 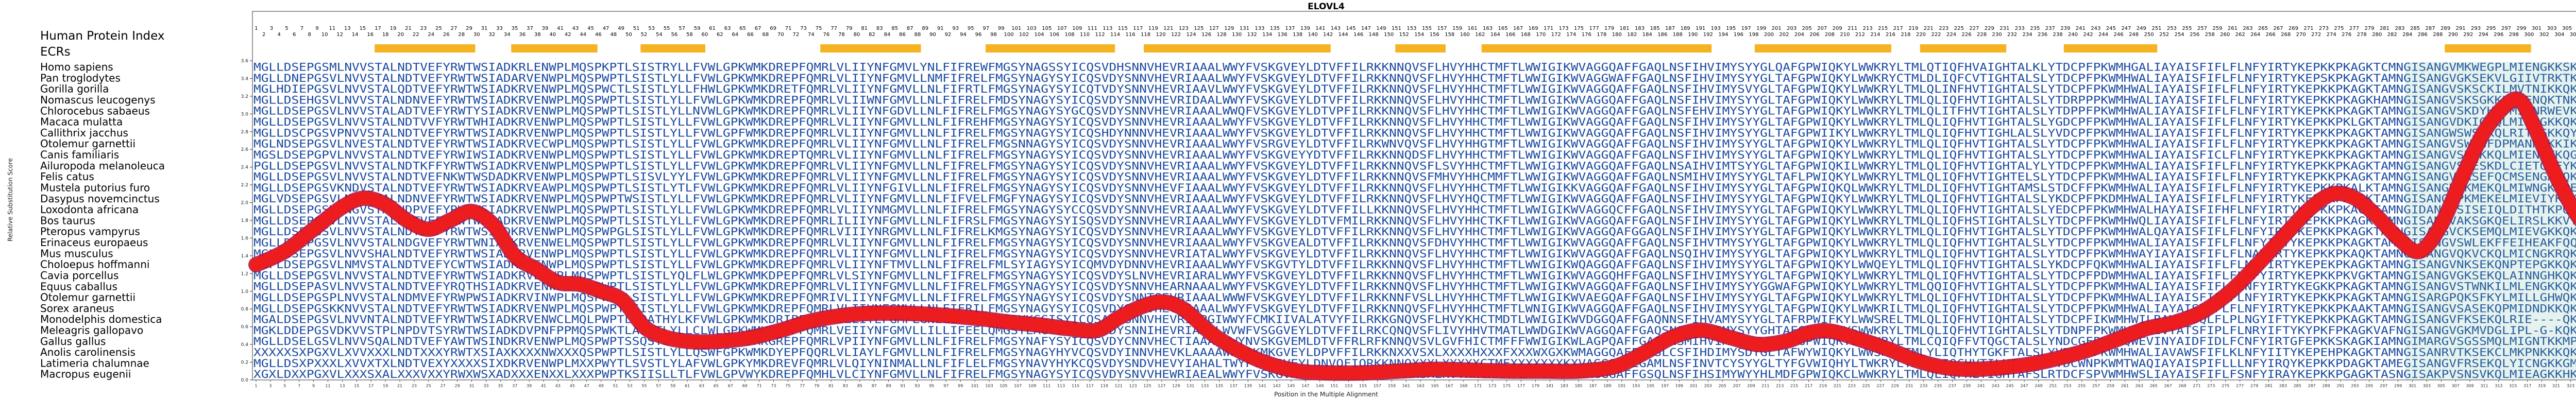 What do you see at coordinates (1495, 35) in the screenshot?
I see `human-index-label: 164` at bounding box center [1495, 35].